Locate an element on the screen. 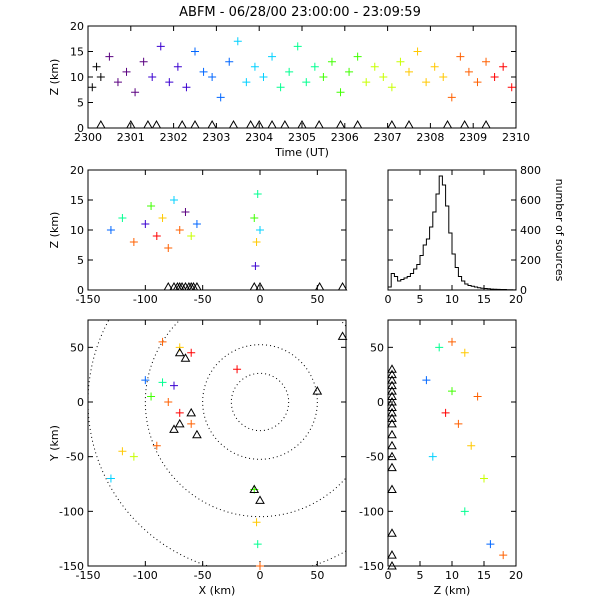 The height and width of the screenshot is (600, 600). panel-xz: -150 -100 -50 0 50 0 5 10 15 20 Z (km) is located at coordinates (198, 235).